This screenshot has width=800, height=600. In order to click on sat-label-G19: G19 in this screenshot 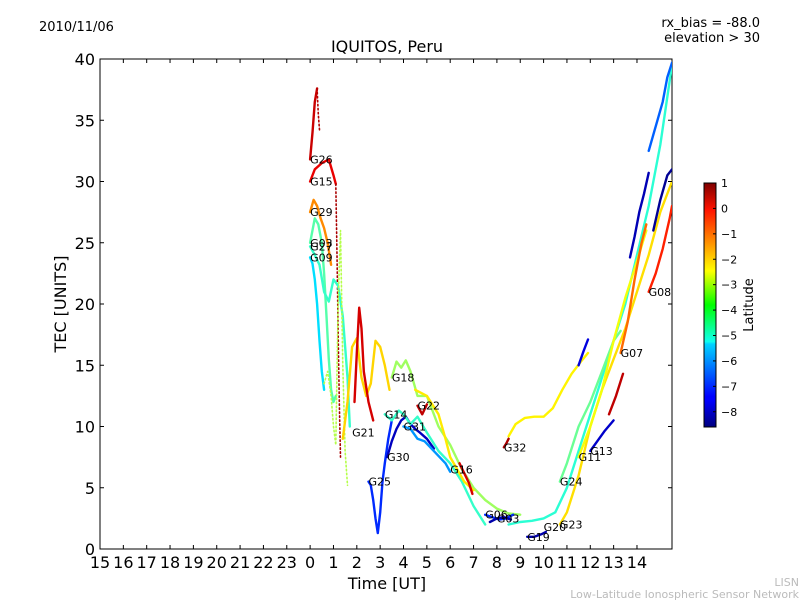, I will do `click(538, 537)`.